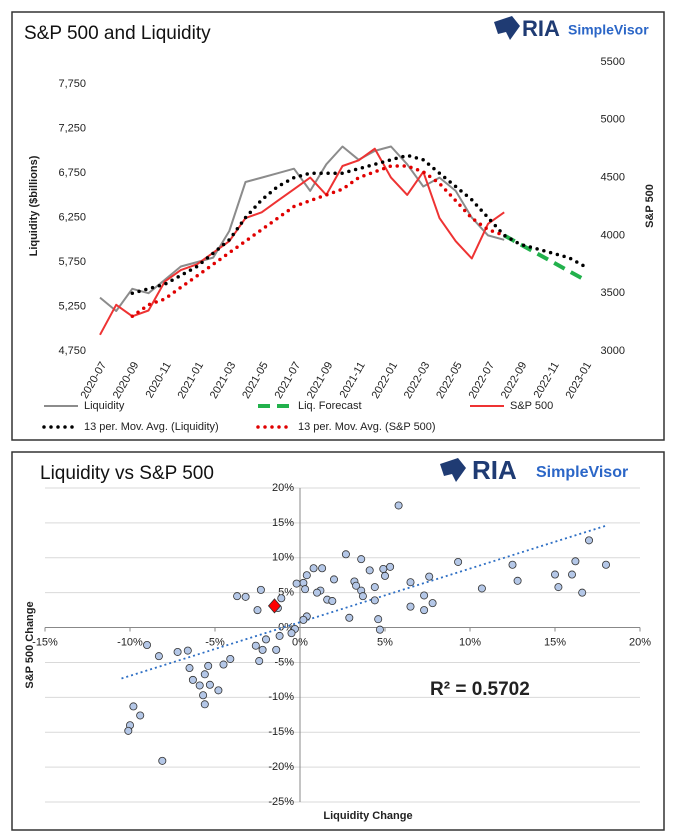  I want to click on y2-tick-label: 5000, so click(613, 120).